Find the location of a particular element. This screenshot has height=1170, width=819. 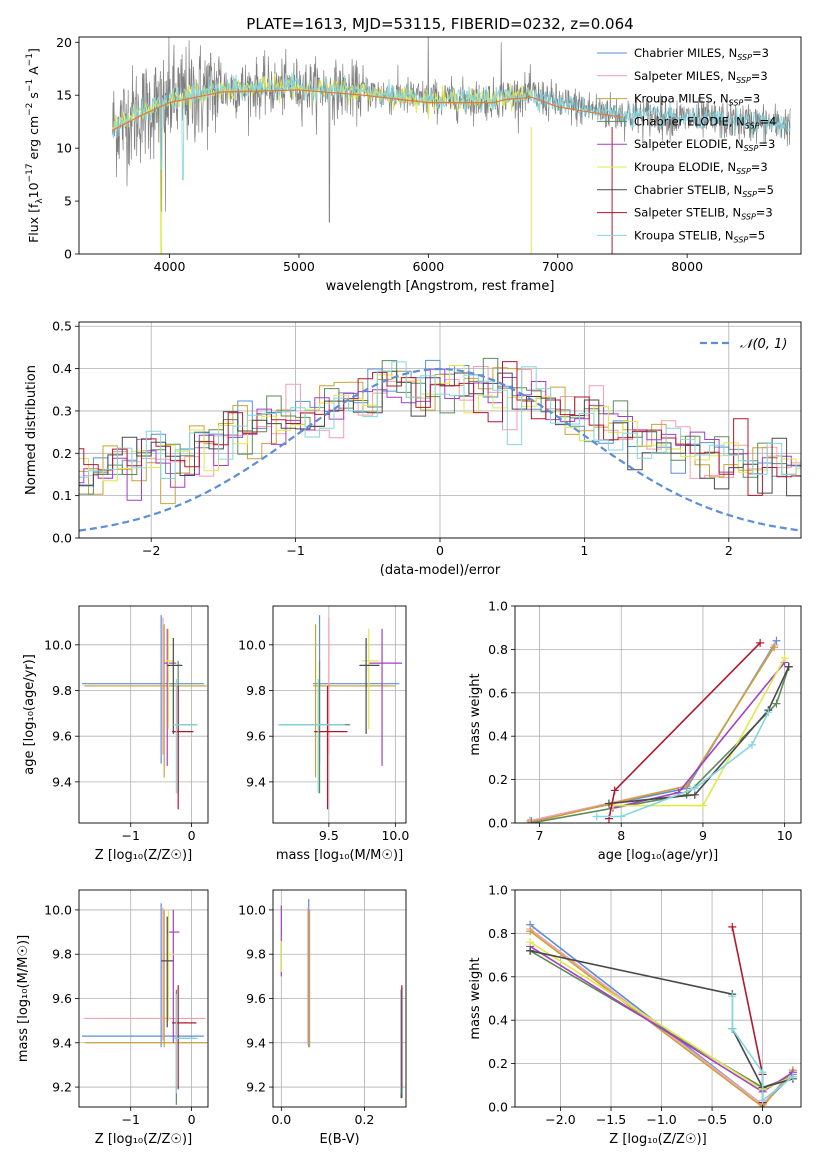

y-tick-label: 10 is located at coordinates (64, 148).